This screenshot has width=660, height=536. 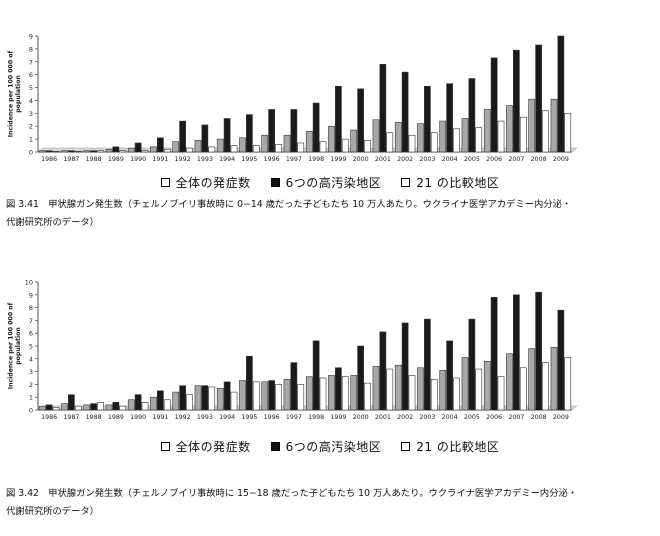 I want to click on legend-label-high: 6つの高汚染地区, so click(x=333, y=182).